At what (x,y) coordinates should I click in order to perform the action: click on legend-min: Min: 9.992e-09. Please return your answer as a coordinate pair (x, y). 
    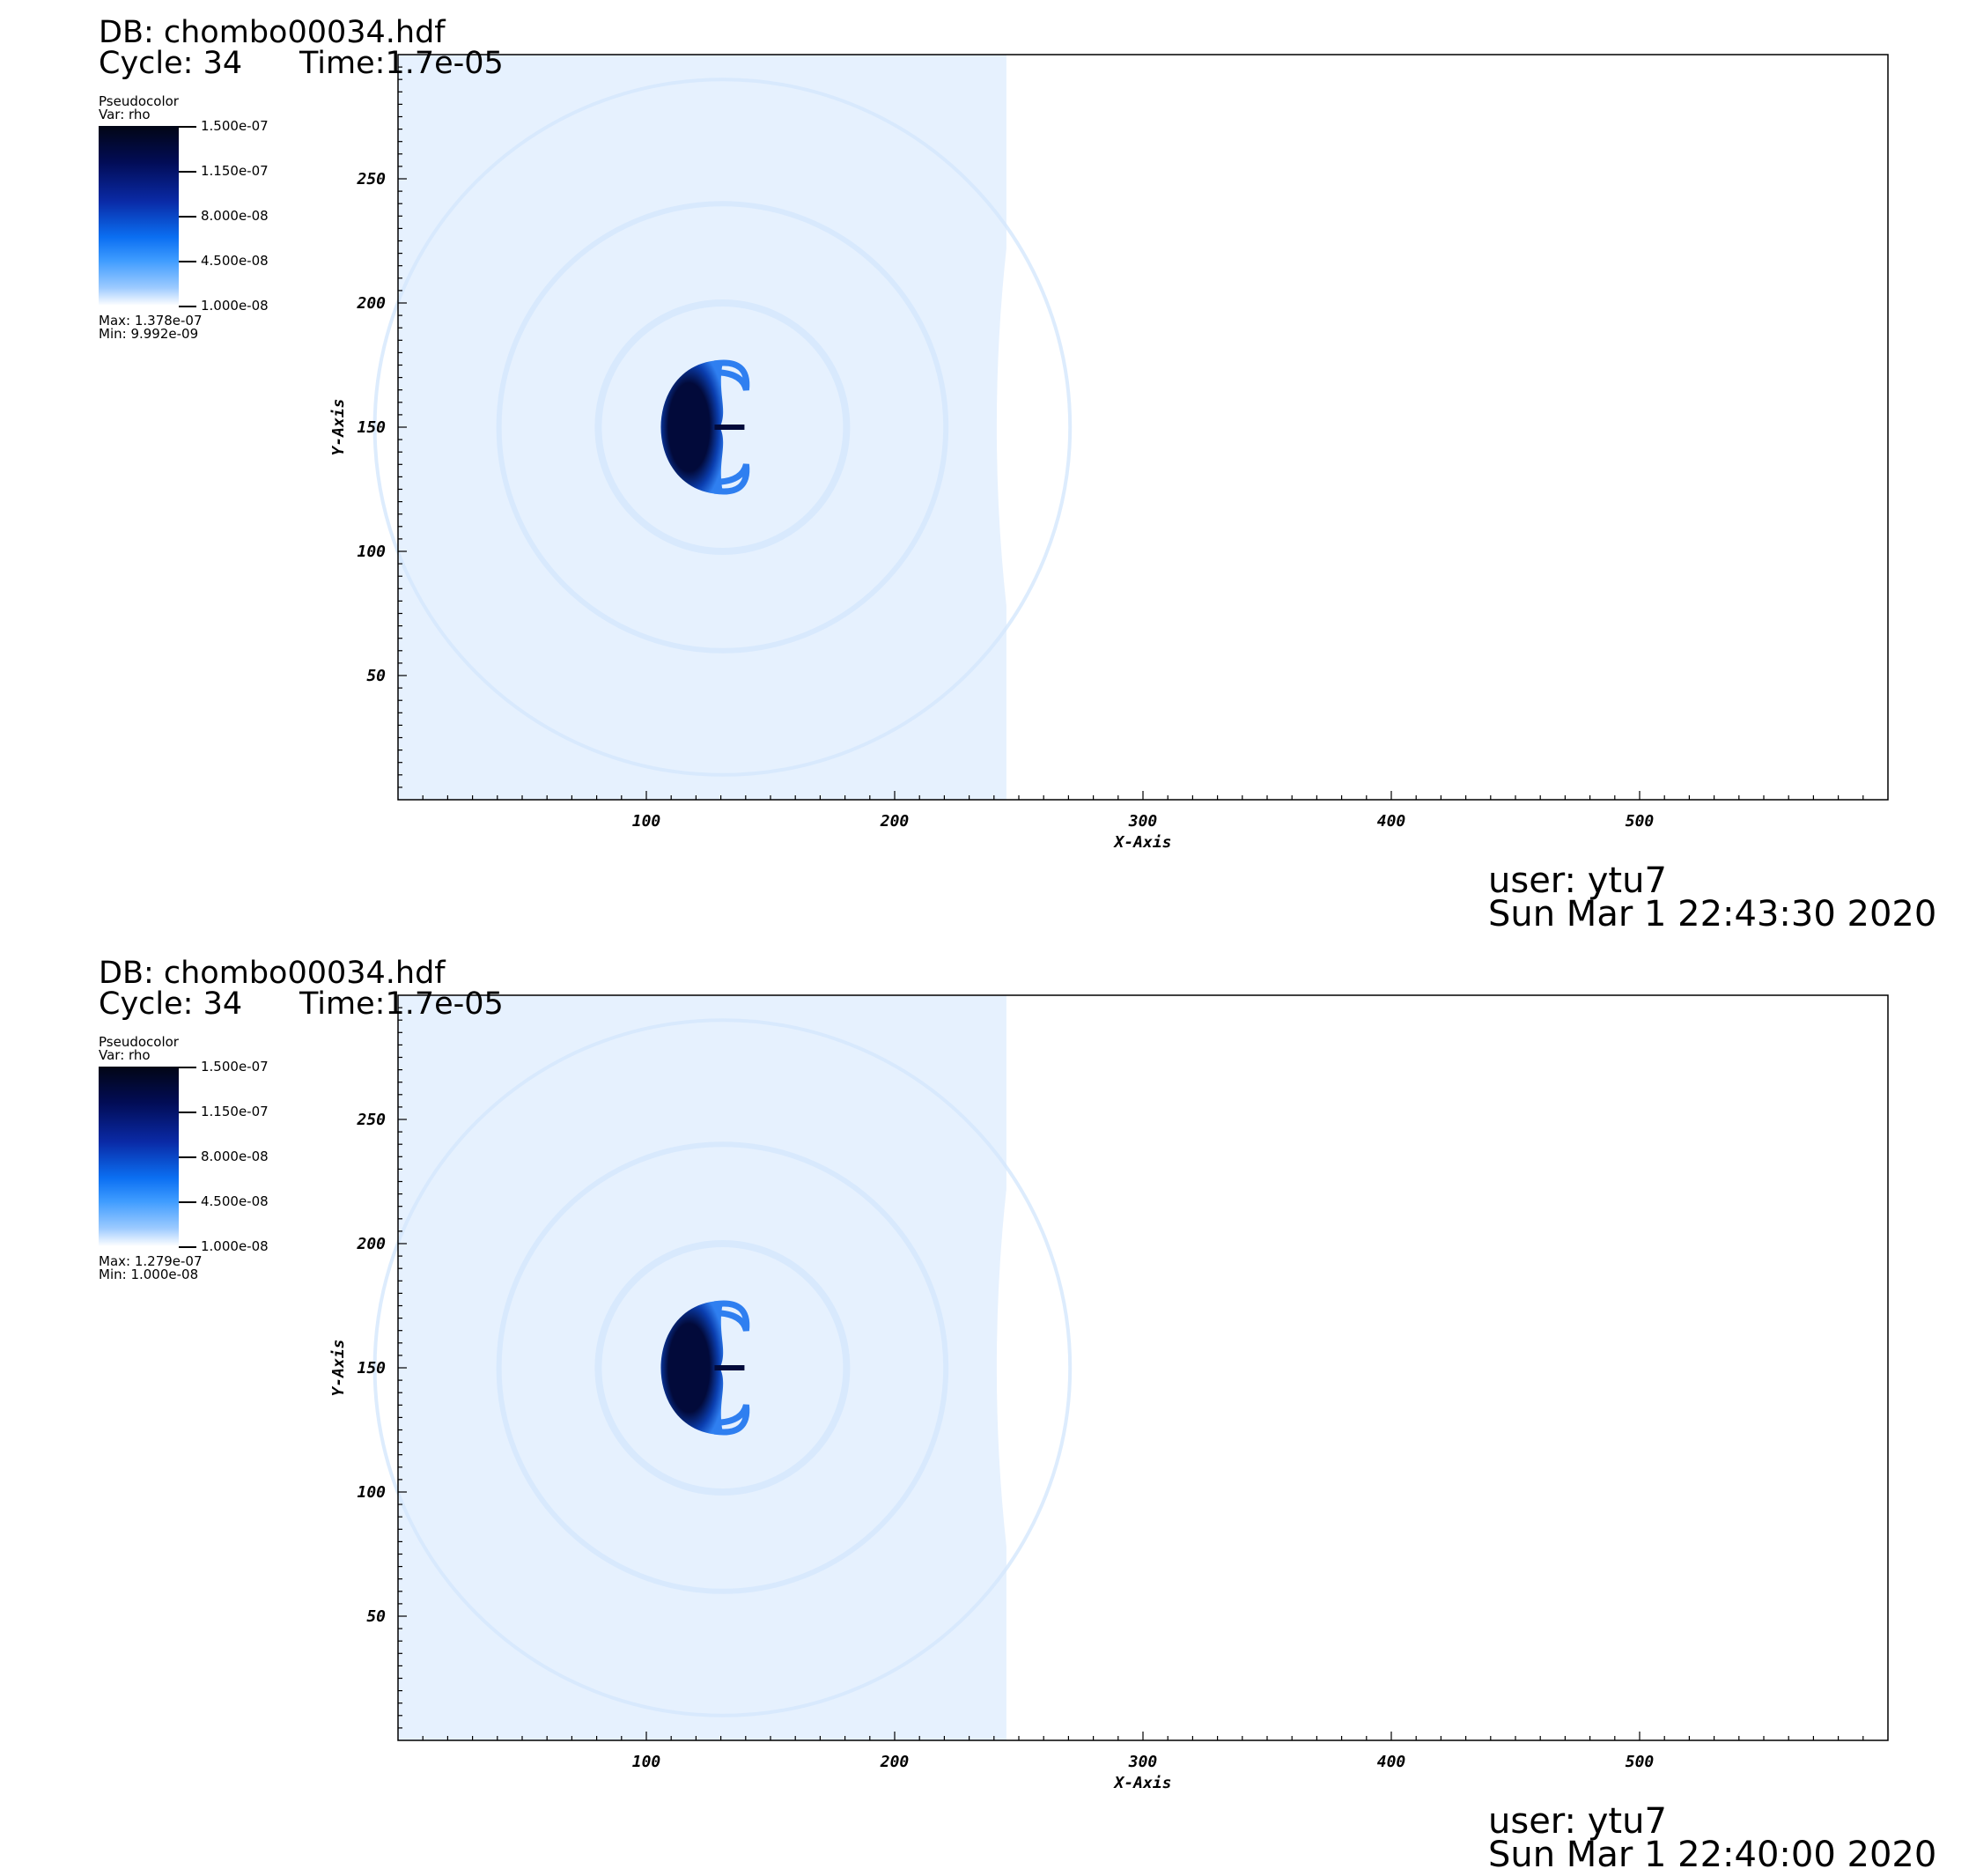
    Looking at the image, I should click on (149, 334).